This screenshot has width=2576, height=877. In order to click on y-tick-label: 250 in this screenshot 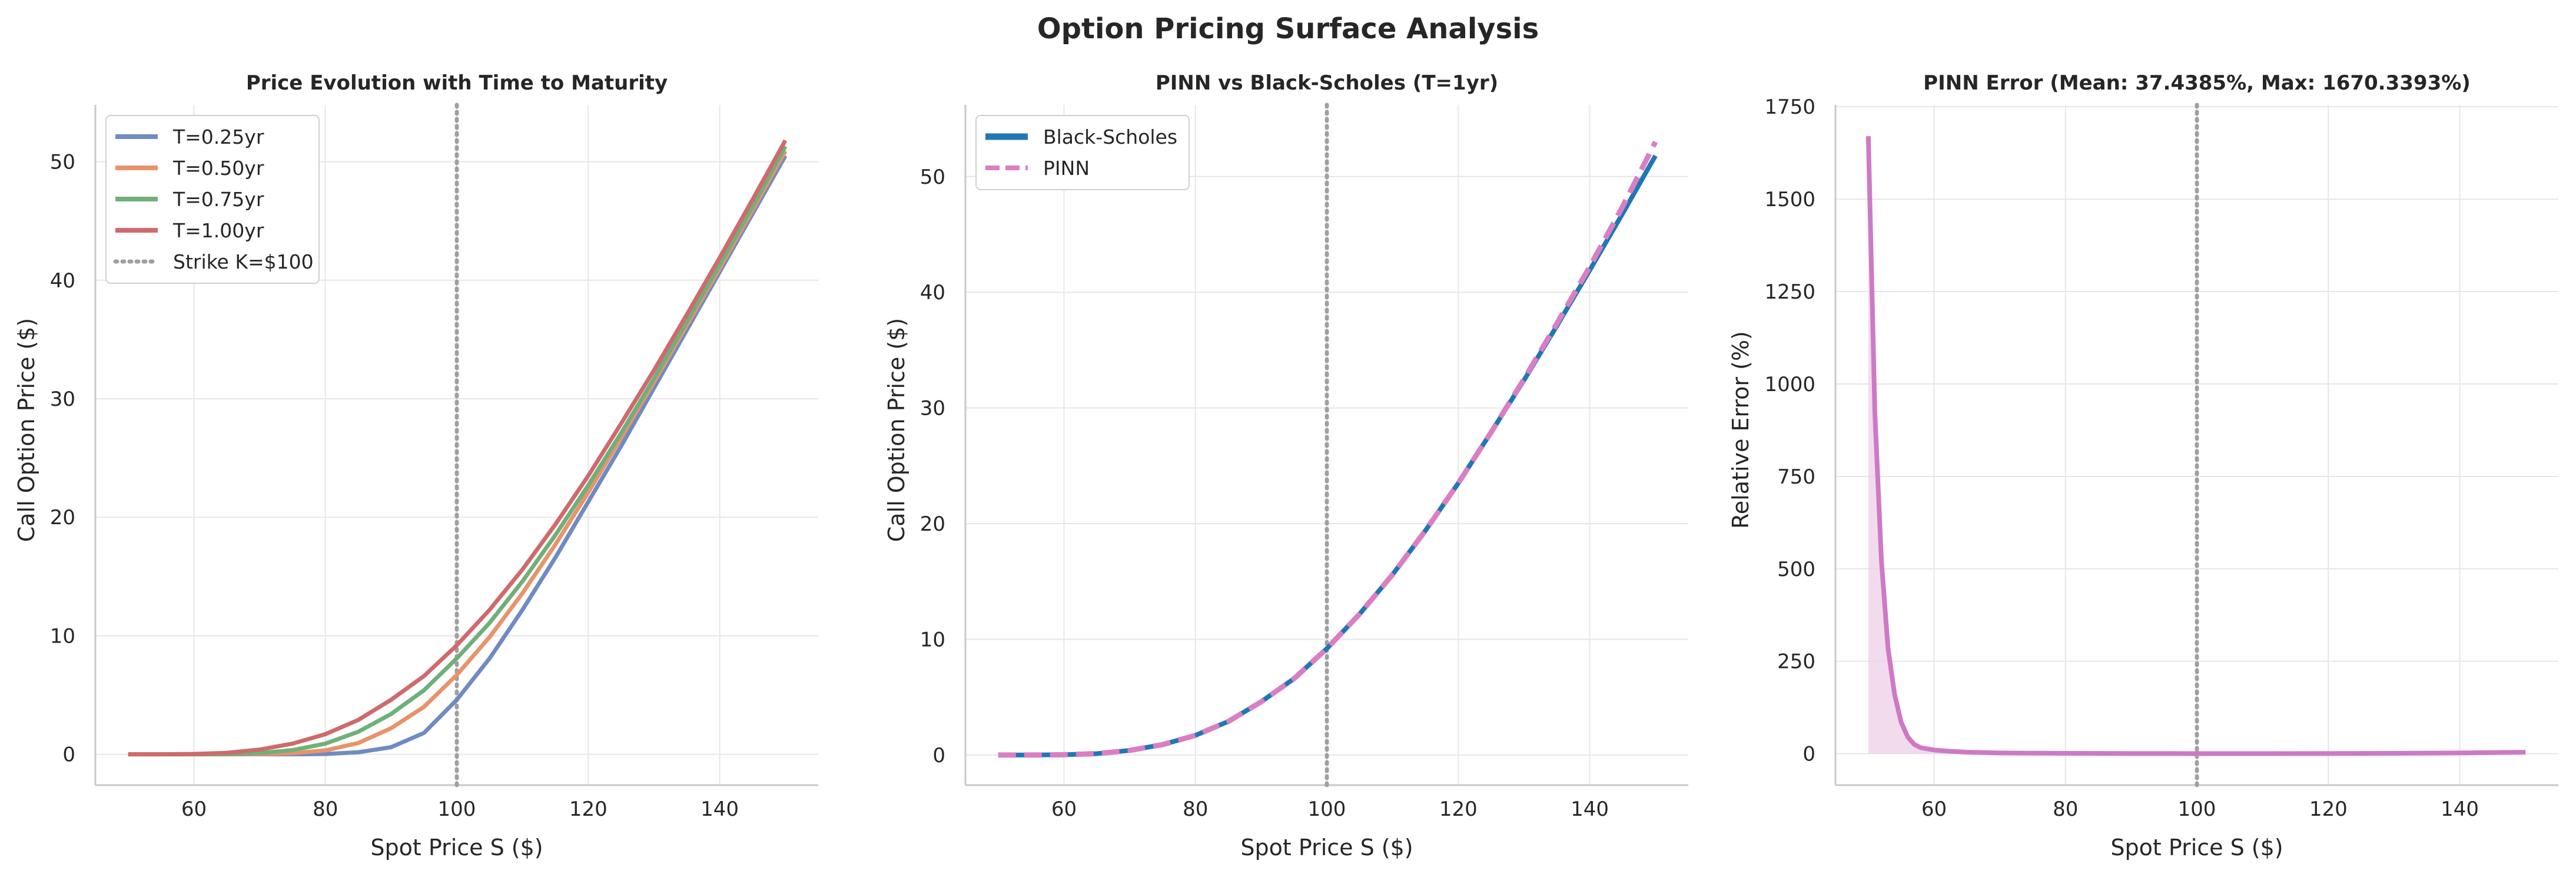, I will do `click(1796, 662)`.